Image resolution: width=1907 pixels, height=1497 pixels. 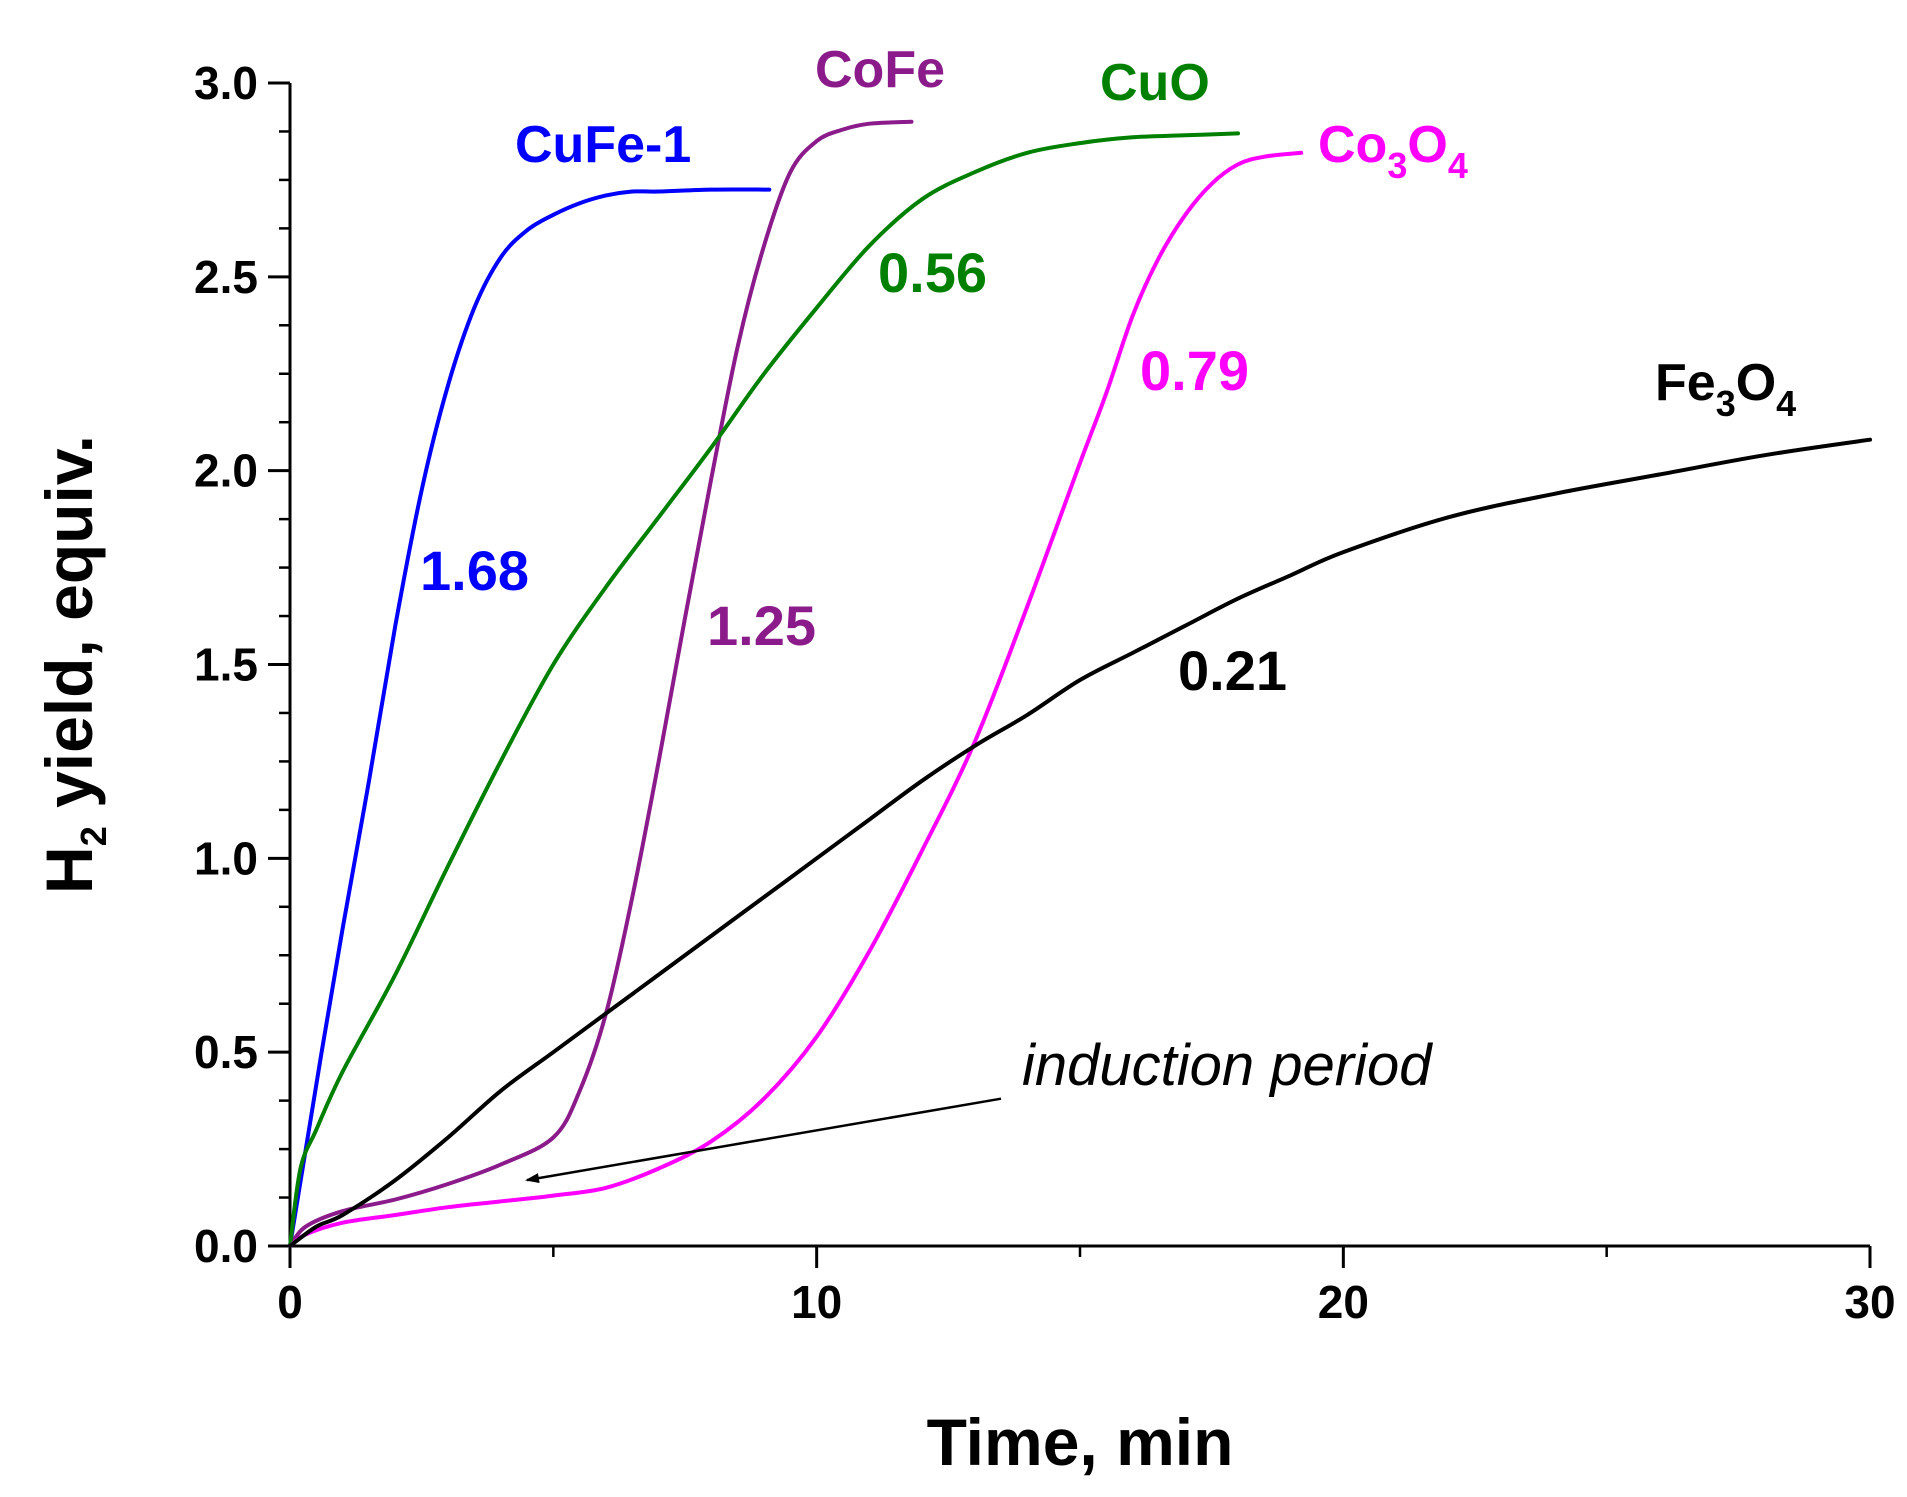 I want to click on x-tick-label: 30, so click(x=1869, y=1302).